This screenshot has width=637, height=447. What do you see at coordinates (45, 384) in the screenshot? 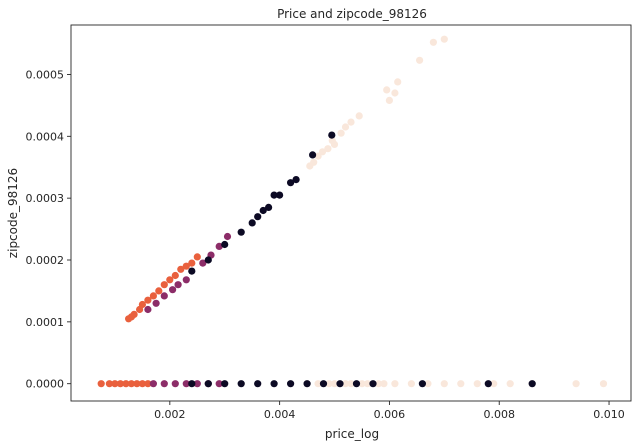
I see `y-tick-label: 0.0000` at bounding box center [45, 384].